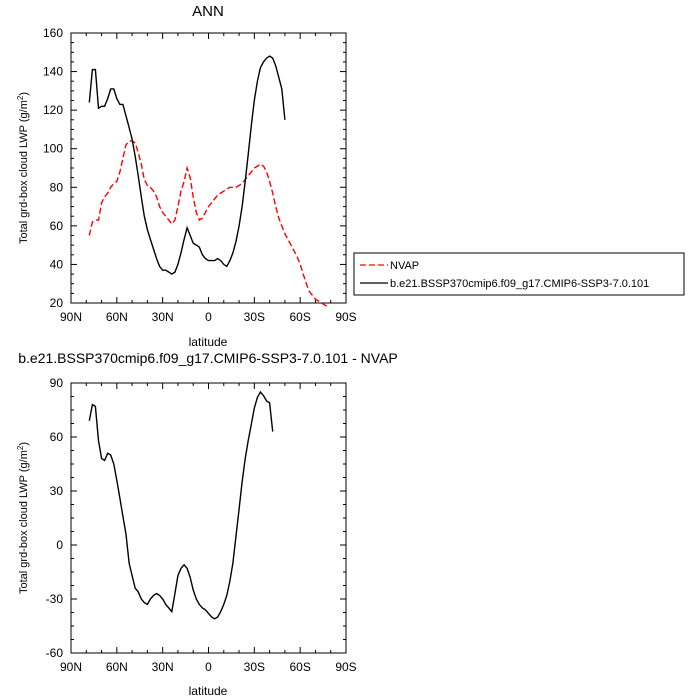 This screenshot has height=700, width=700. What do you see at coordinates (57, 226) in the screenshot?
I see `top-y-tick-label: 60` at bounding box center [57, 226].